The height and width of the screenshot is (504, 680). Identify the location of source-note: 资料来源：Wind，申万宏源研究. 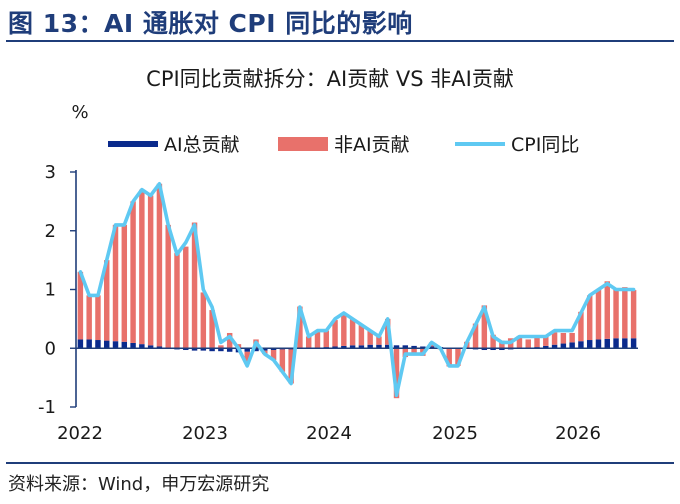
(139, 484).